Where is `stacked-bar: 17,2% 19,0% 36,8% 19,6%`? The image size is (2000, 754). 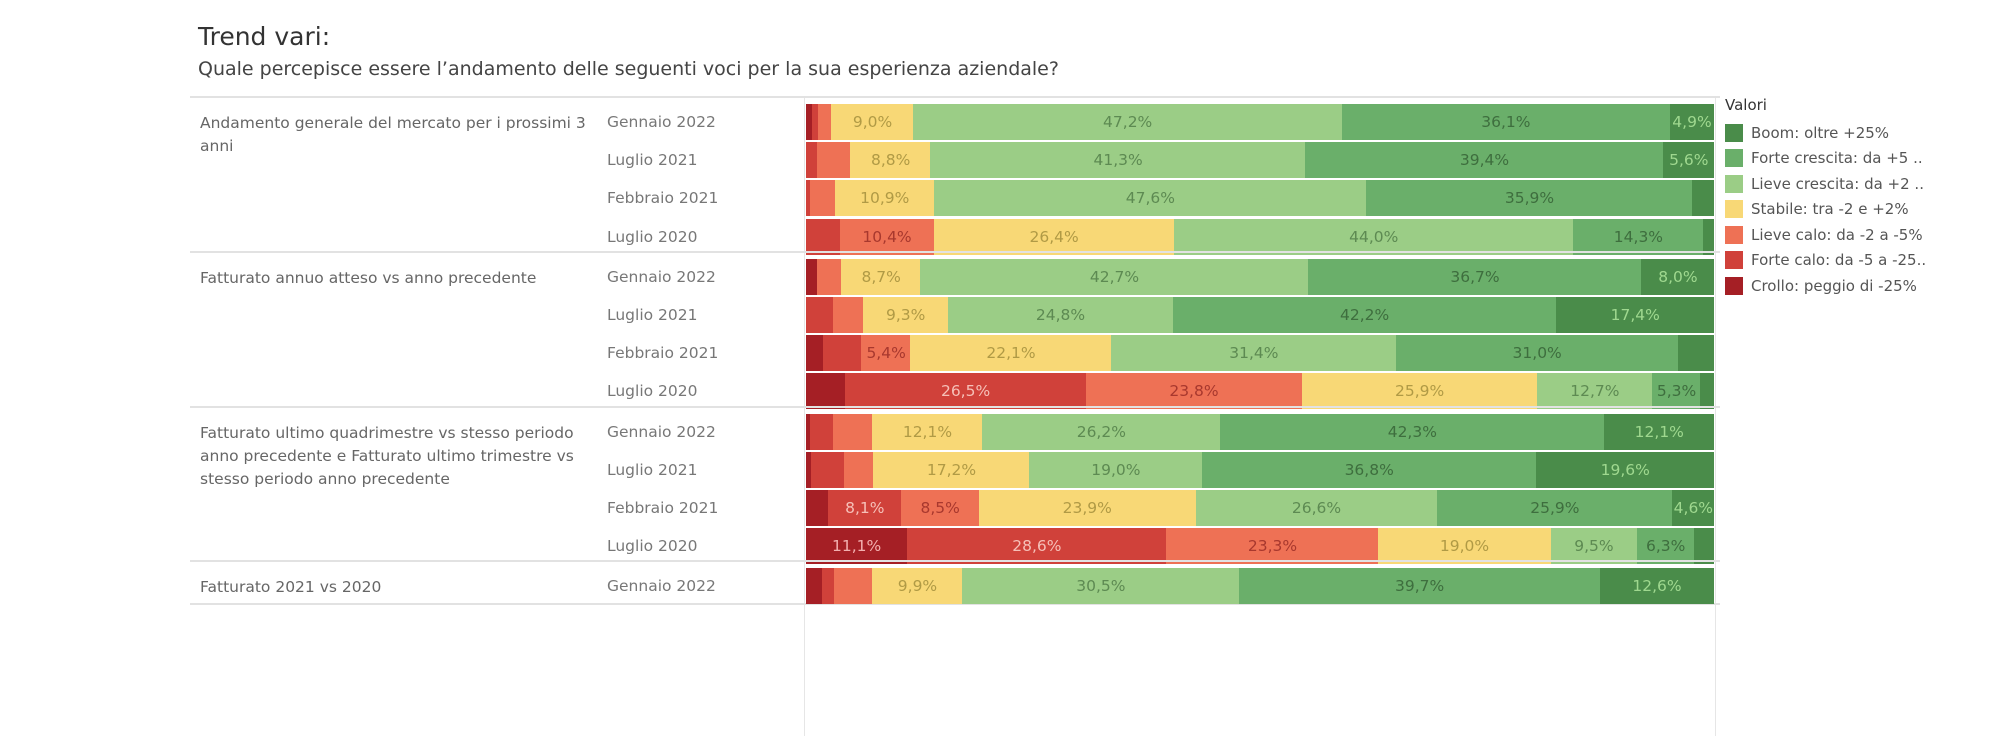 stacked-bar: 17,2% 19,0% 36,8% 19,6% is located at coordinates (1260, 469).